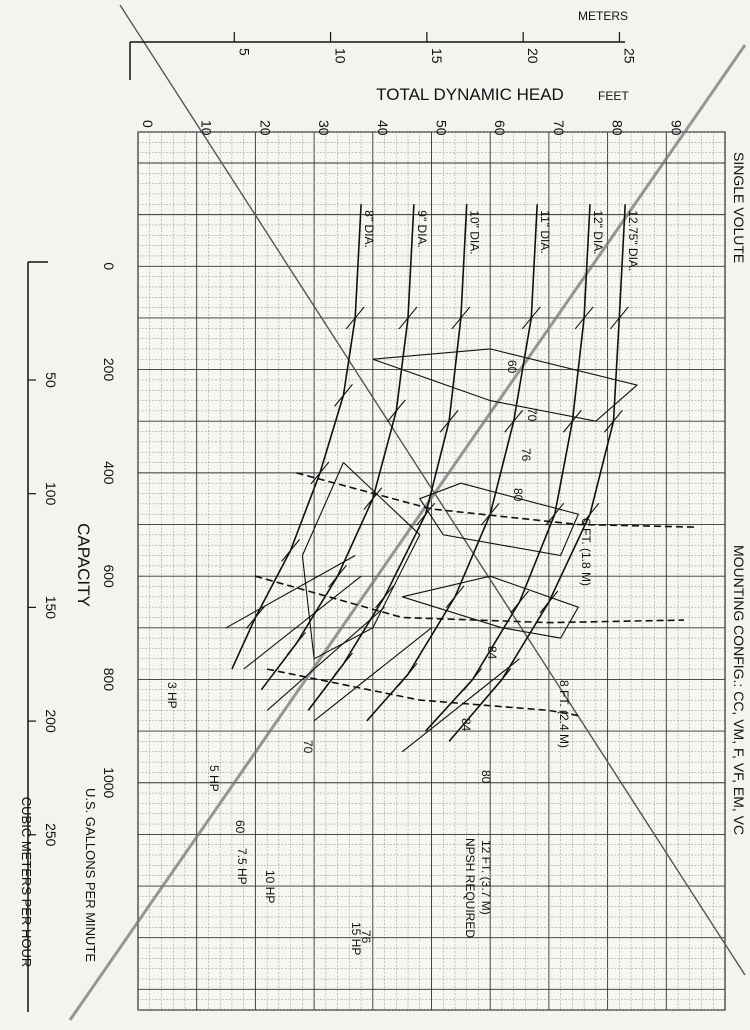 This screenshot has height=1030, width=750. What do you see at coordinates (533, 56) in the screenshot?
I see `meters-tick-label: 20` at bounding box center [533, 56].